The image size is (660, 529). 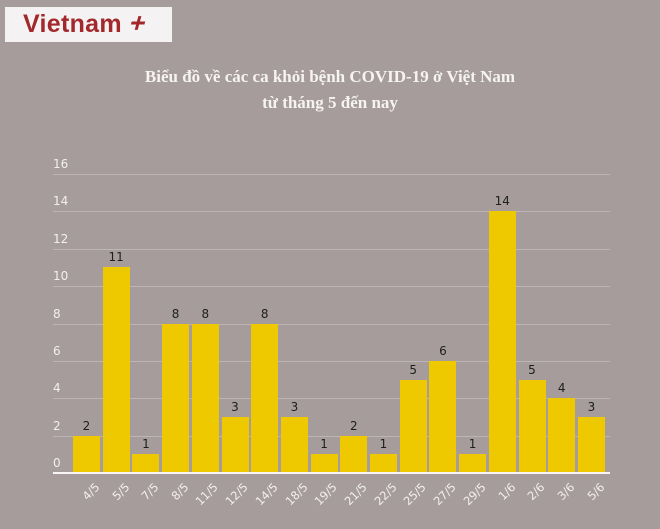 I want to click on y-tick-label: 4, so click(x=57, y=388).